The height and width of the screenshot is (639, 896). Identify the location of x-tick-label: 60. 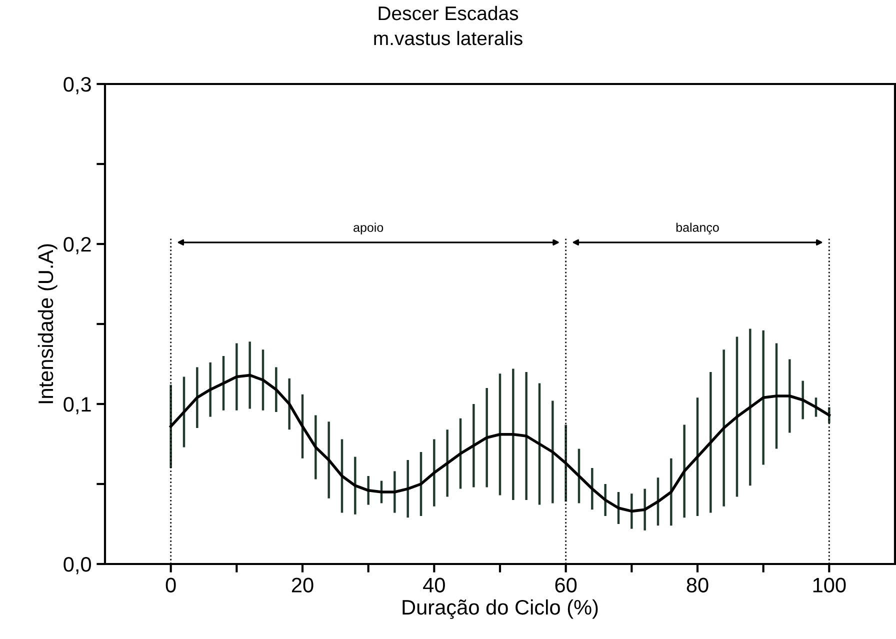
(566, 585).